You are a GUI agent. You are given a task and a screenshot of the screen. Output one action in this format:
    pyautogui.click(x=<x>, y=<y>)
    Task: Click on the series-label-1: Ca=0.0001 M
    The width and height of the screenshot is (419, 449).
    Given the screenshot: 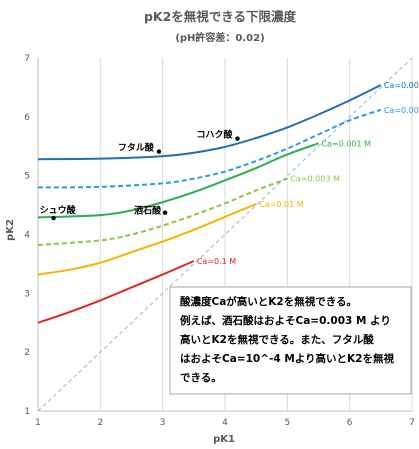 What is the action you would take?
    pyautogui.click(x=401, y=85)
    